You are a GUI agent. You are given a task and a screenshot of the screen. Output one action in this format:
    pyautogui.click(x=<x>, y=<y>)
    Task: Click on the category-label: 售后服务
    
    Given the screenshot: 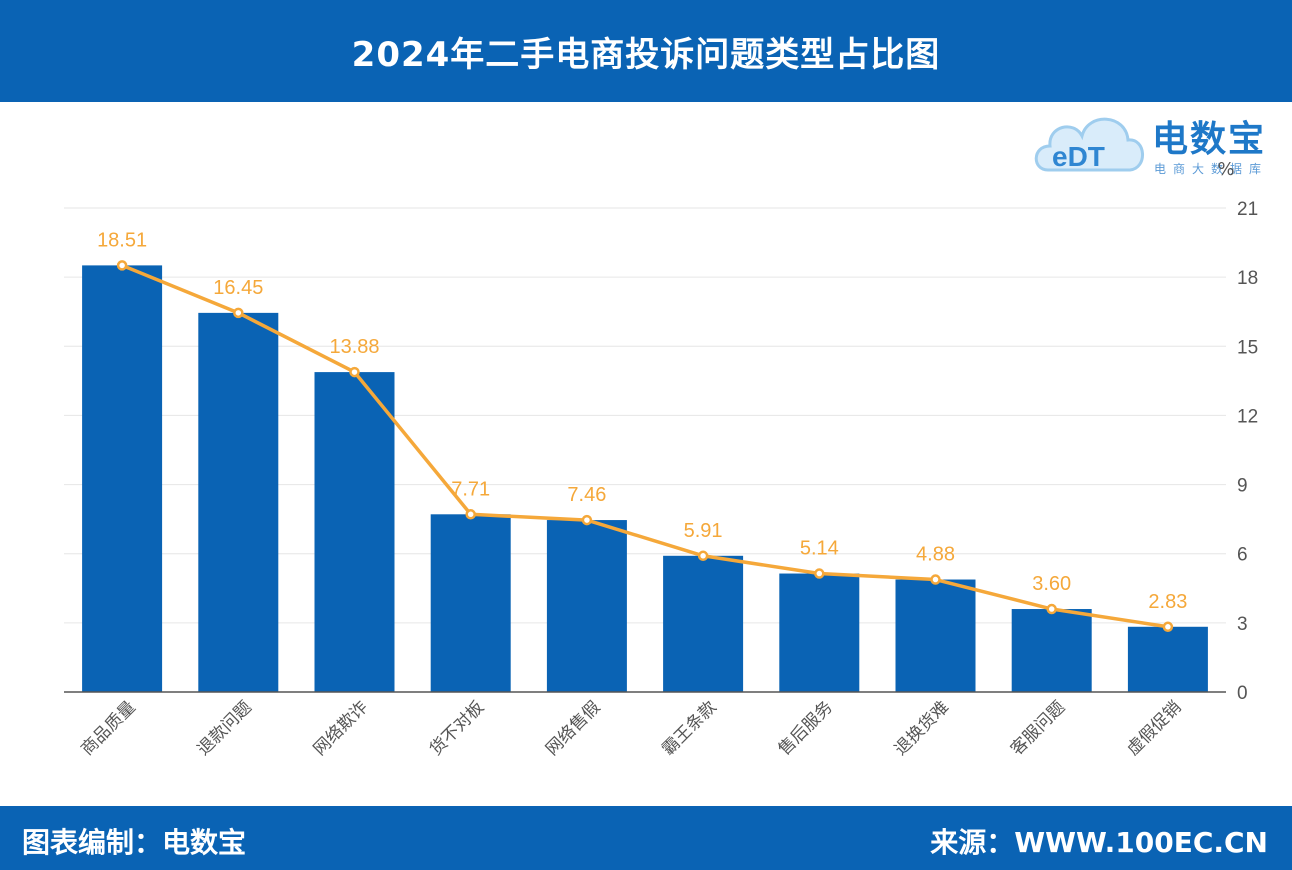 What is the action you would take?
    pyautogui.click(x=806, y=728)
    